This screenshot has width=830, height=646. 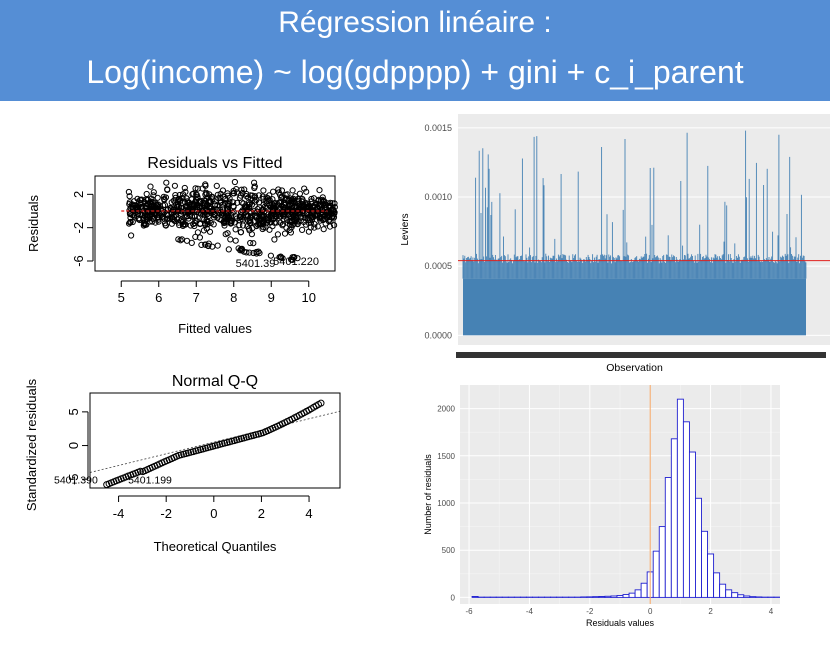 I want to click on x-tick-label: 9, so click(x=271, y=297).